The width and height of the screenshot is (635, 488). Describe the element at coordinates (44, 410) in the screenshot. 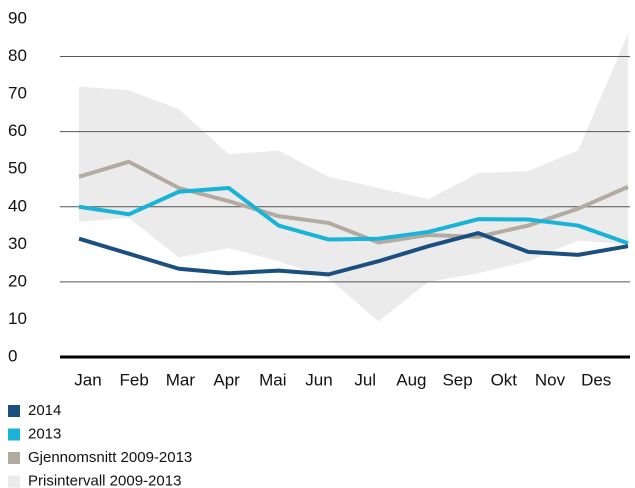

I see `legend-label: 2014` at that location.